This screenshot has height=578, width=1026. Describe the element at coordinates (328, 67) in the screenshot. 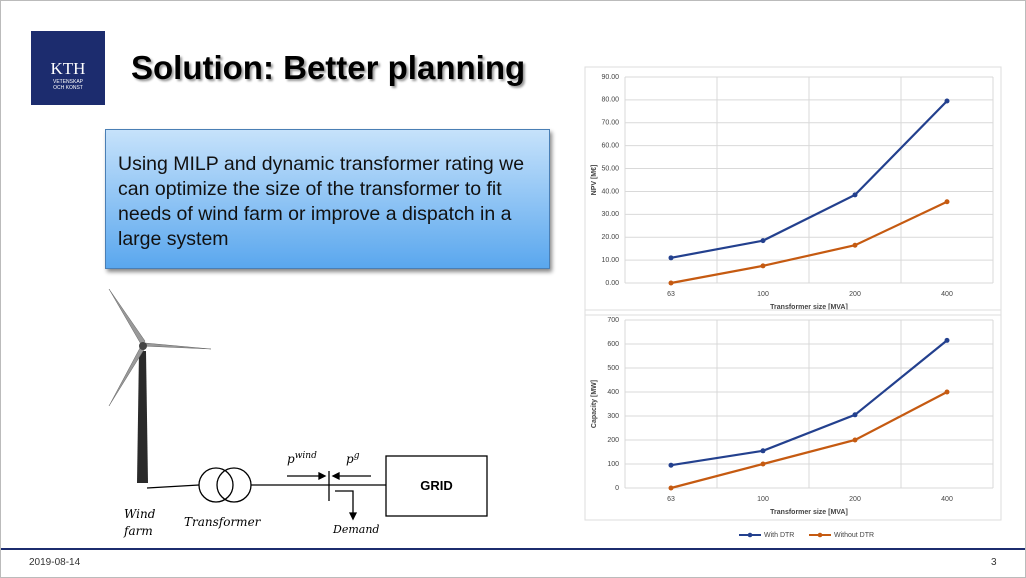

I see `slide-title: Solution: Better planning` at that location.